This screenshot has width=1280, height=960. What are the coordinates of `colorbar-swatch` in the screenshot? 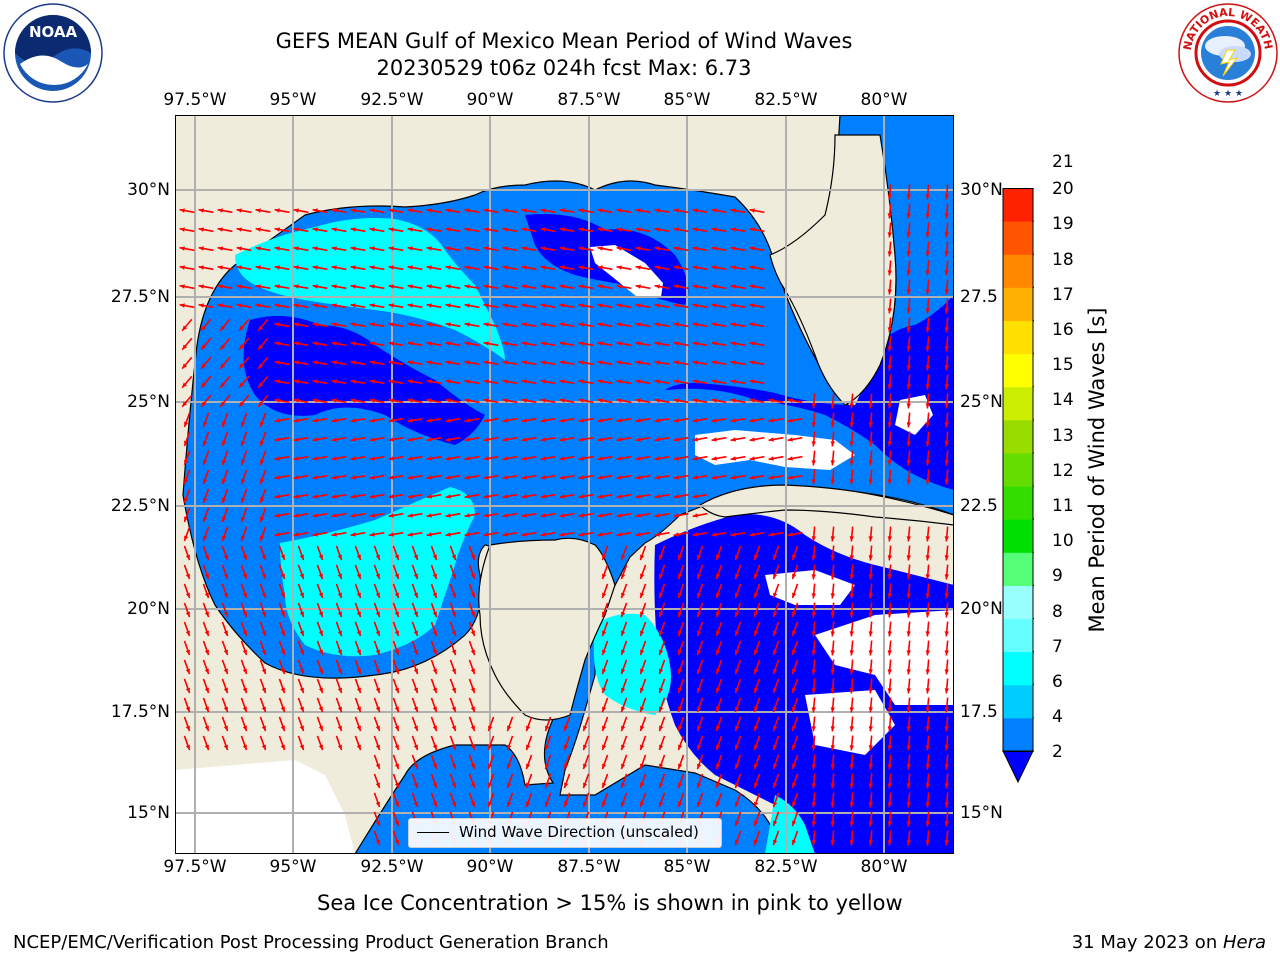 It's located at (1018, 370).